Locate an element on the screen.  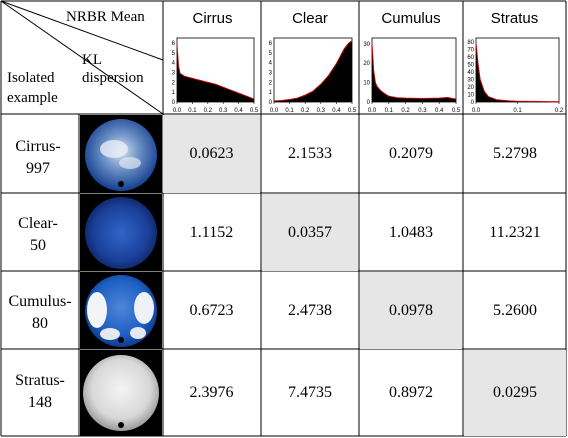
column-header-cumulus: Cumulus is located at coordinates (411, 18).